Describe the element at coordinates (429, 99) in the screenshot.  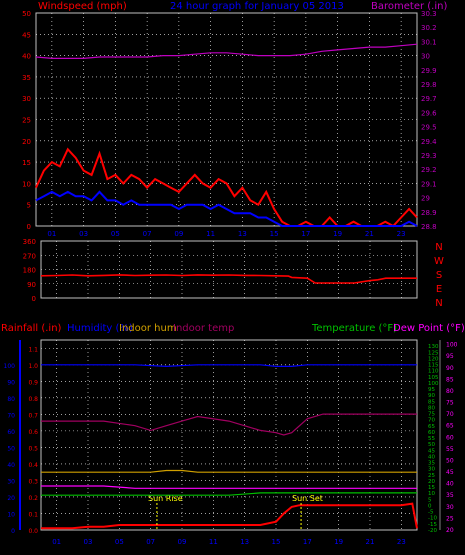
I see `barometer-tick-label: 29.7` at that location.